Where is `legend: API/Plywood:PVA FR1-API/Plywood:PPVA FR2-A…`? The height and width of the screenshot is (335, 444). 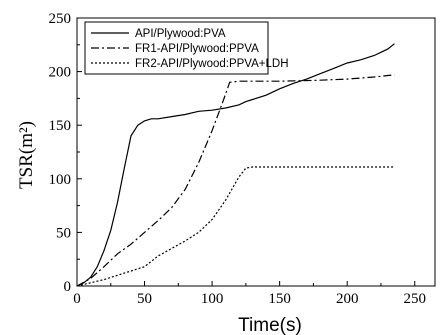
legend: API/Plywood:PVA FR1-API/Plywood:PPVA FR2-A… is located at coordinates (186, 48).